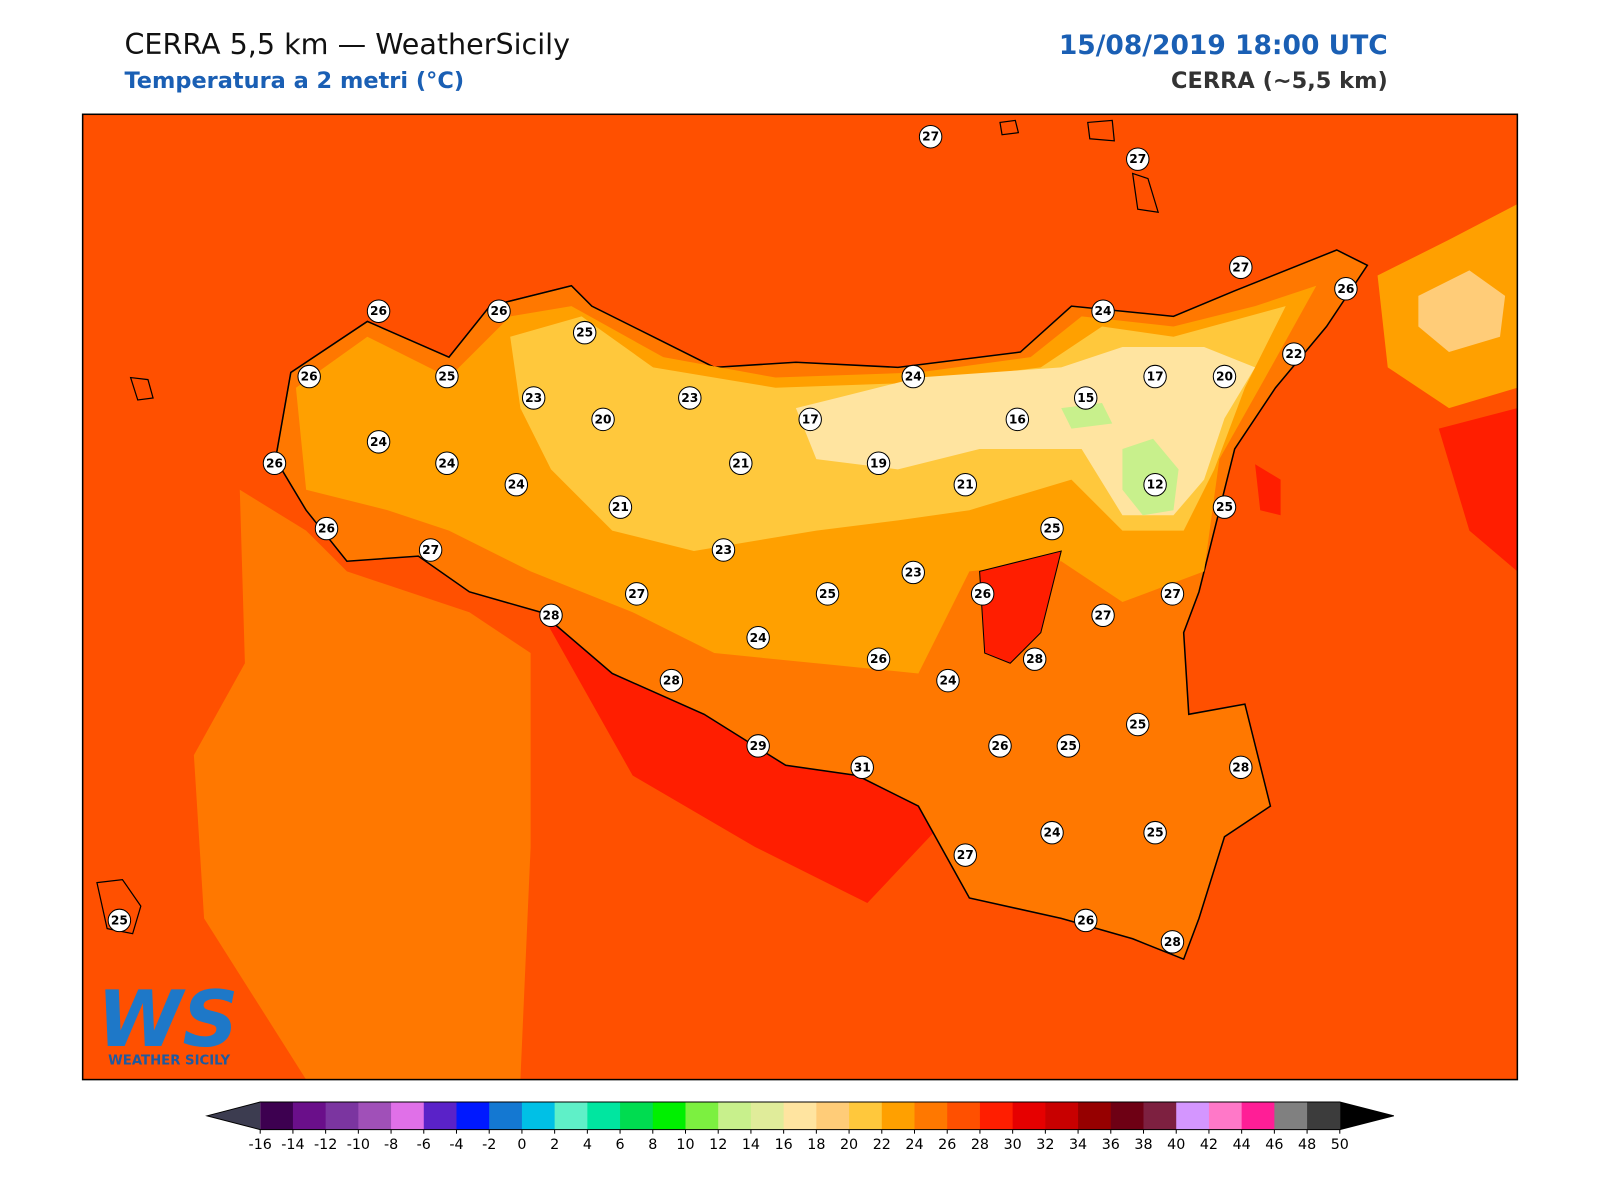 Image resolution: width=1600 pixels, height=1200 pixels. Describe the element at coordinates (652, 1145) in the screenshot. I see `colorbar-tick-label: 8` at that location.